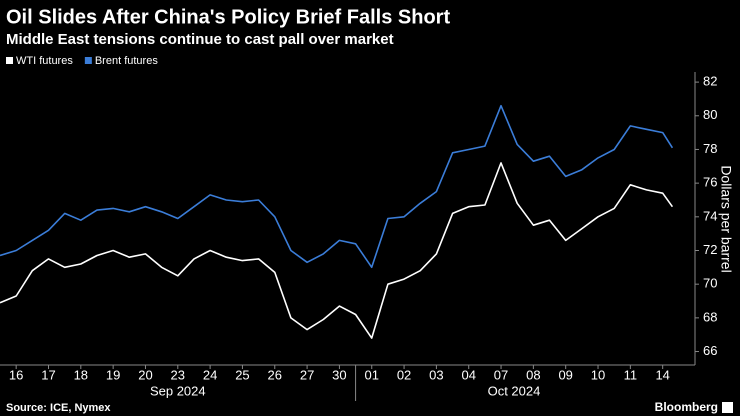  What do you see at coordinates (339, 374) in the screenshot?
I see `x-tick-label: 30` at bounding box center [339, 374].